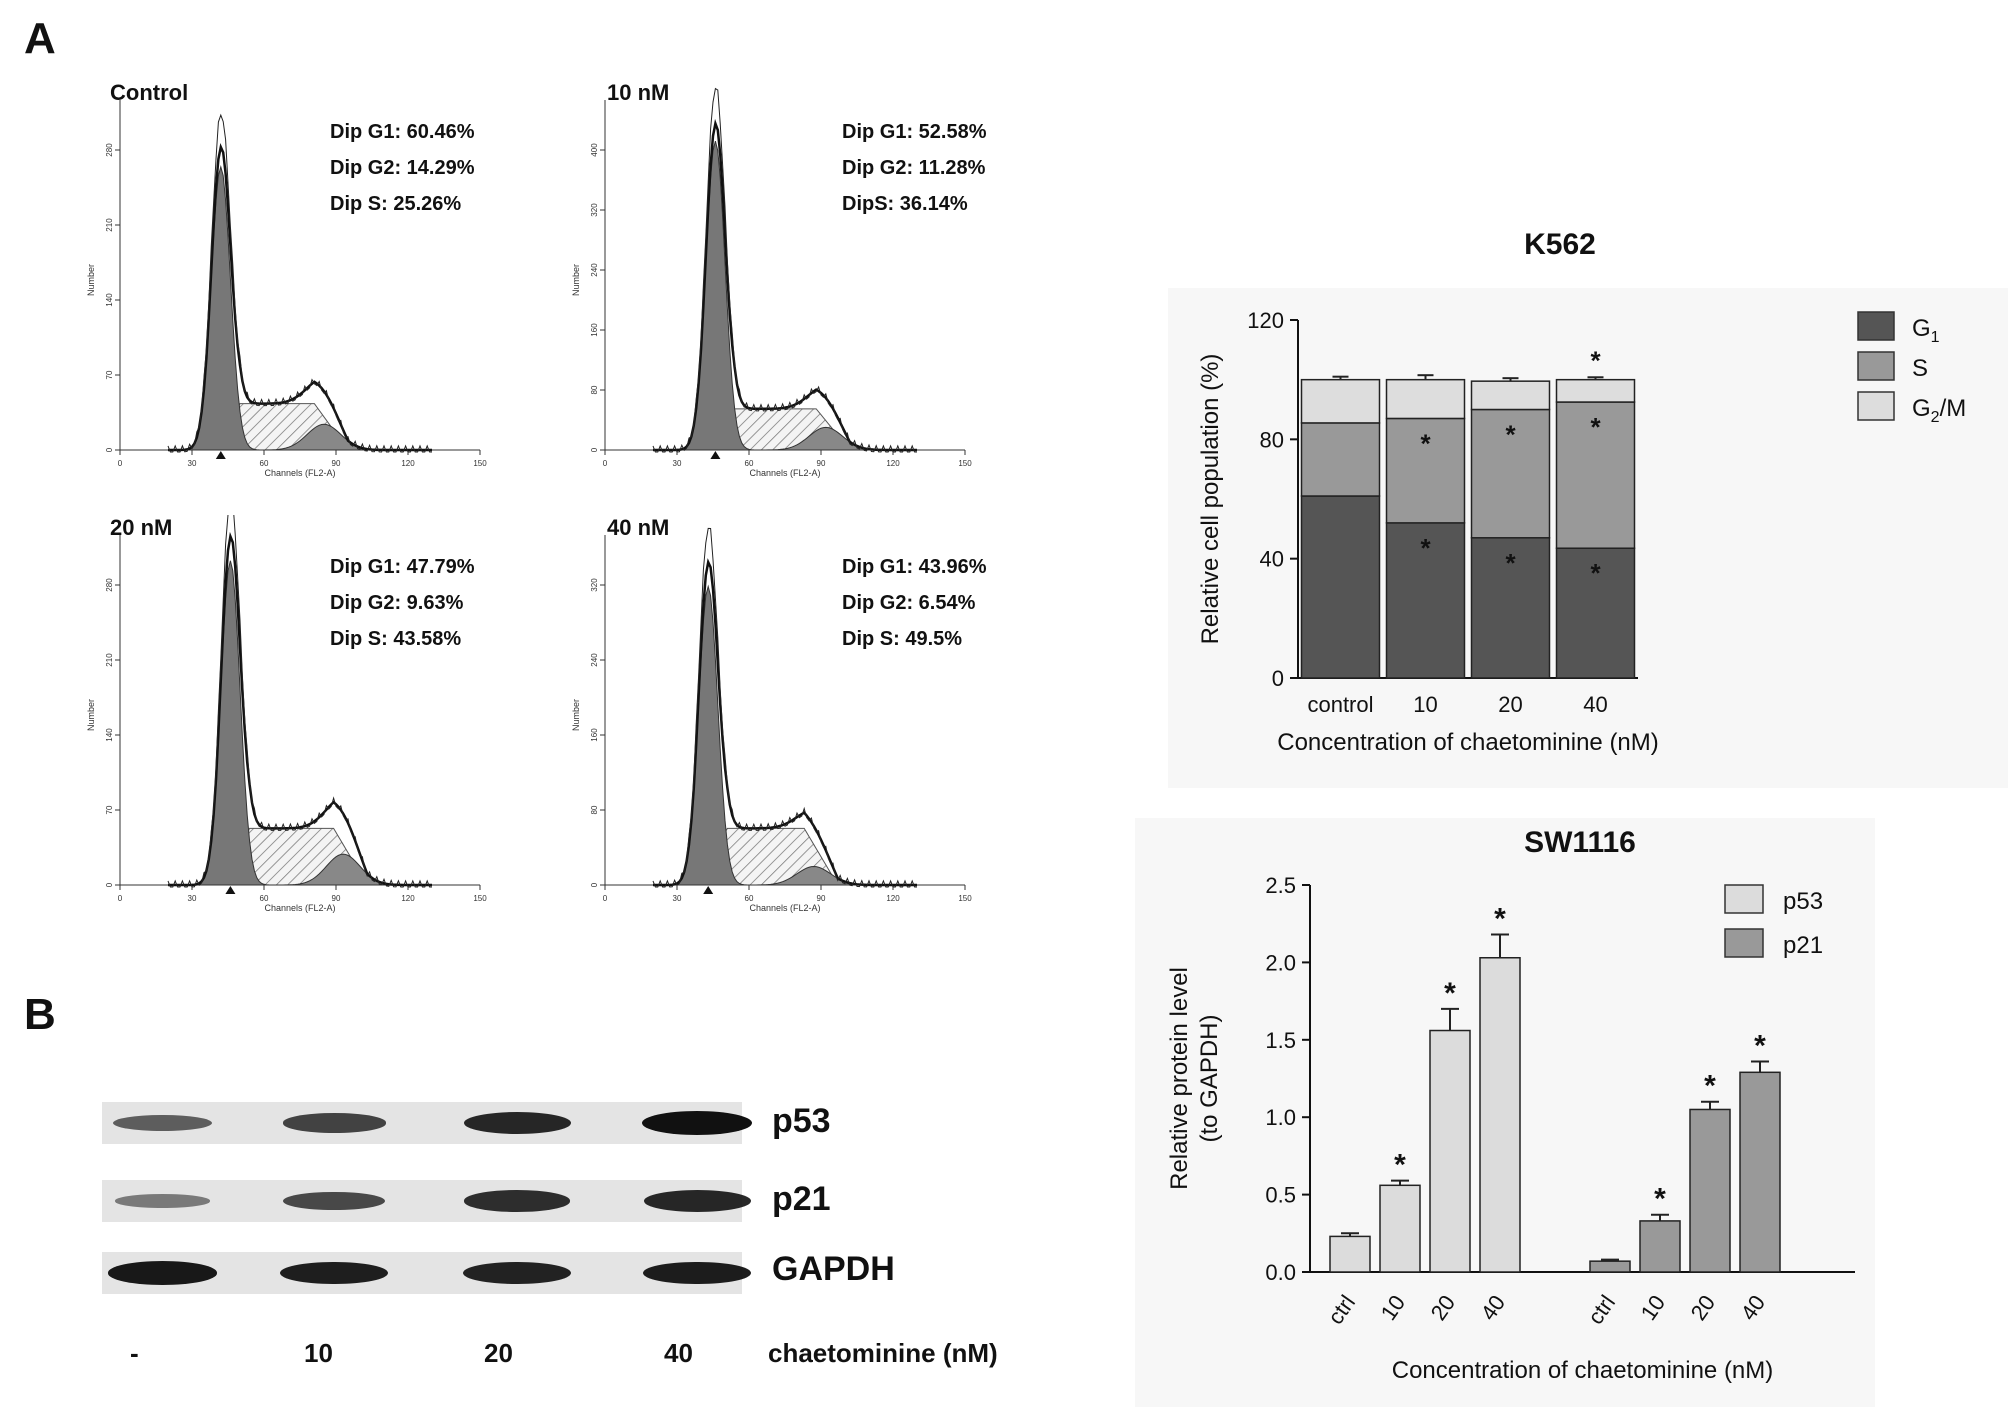 This screenshot has width=2008, height=1407. Describe the element at coordinates (594, 330) in the screenshot. I see `y-tick-label: 160` at that location.